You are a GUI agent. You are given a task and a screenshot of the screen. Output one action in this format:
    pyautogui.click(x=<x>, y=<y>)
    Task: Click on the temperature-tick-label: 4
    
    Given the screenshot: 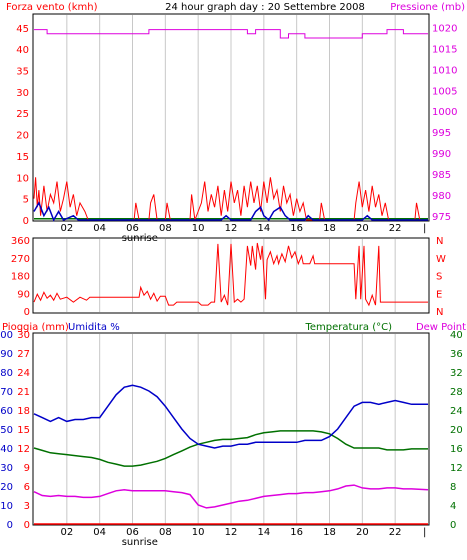 What is the action you would take?
    pyautogui.click(x=453, y=506)
    